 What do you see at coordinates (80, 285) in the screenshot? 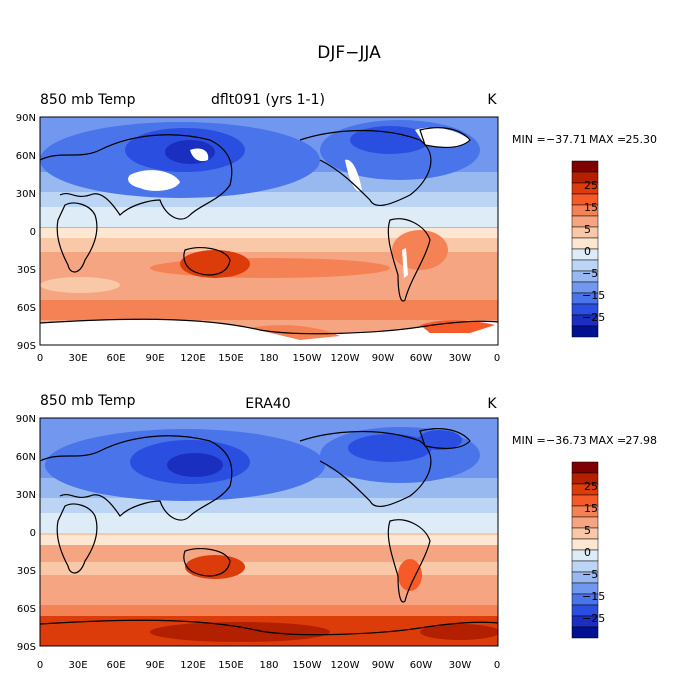
I see `band-south-atlantic` at bounding box center [80, 285].